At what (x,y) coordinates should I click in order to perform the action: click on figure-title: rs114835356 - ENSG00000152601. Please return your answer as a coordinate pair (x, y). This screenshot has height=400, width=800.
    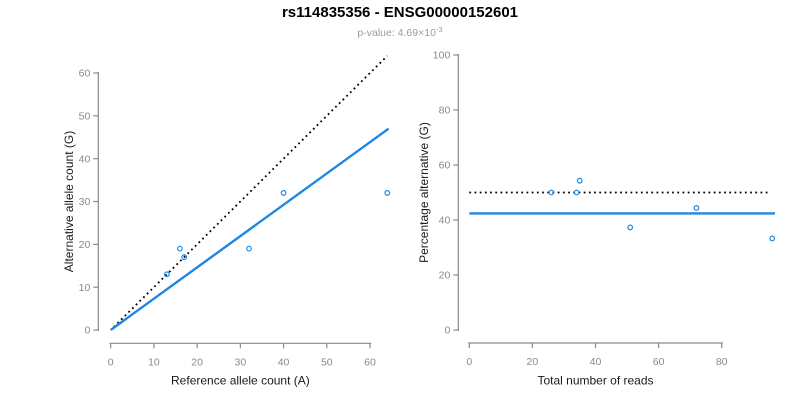
    Looking at the image, I should click on (400, 12).